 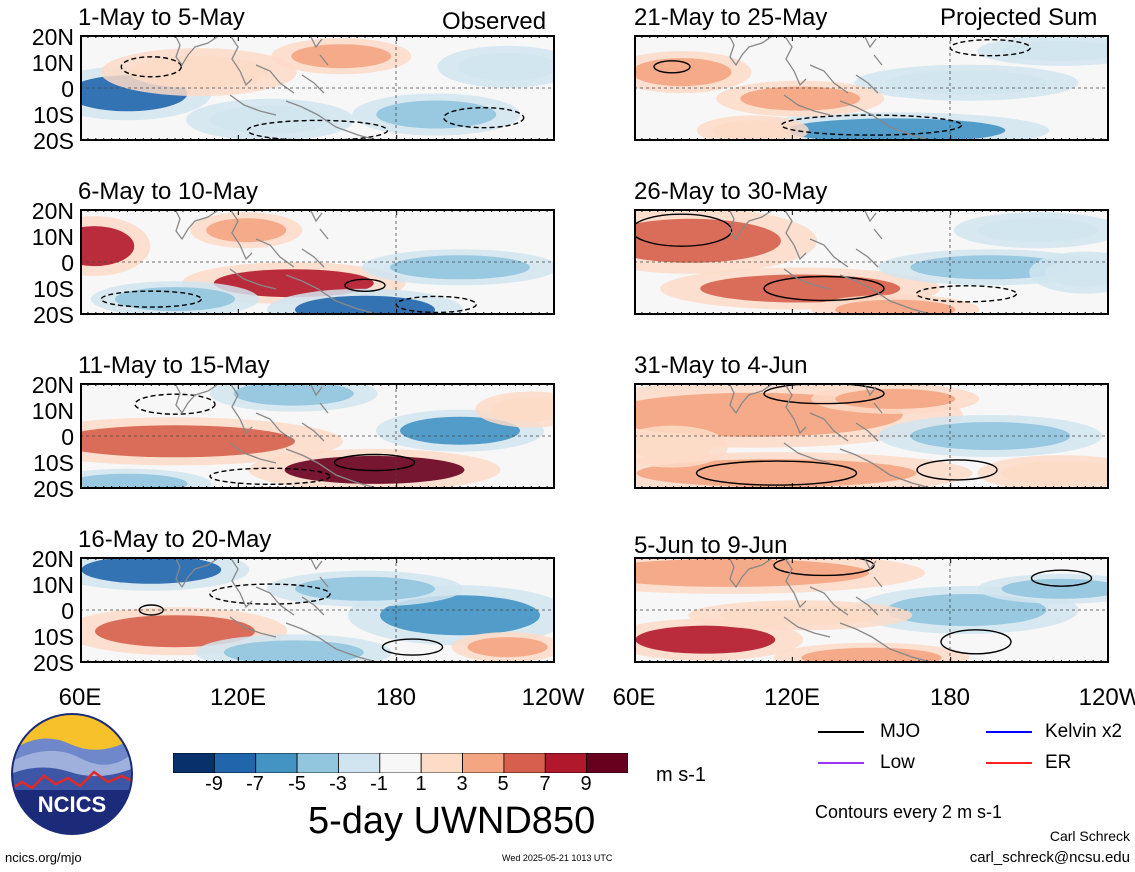 What do you see at coordinates (452, 821) in the screenshot?
I see `main-title: 5-day UWND850` at bounding box center [452, 821].